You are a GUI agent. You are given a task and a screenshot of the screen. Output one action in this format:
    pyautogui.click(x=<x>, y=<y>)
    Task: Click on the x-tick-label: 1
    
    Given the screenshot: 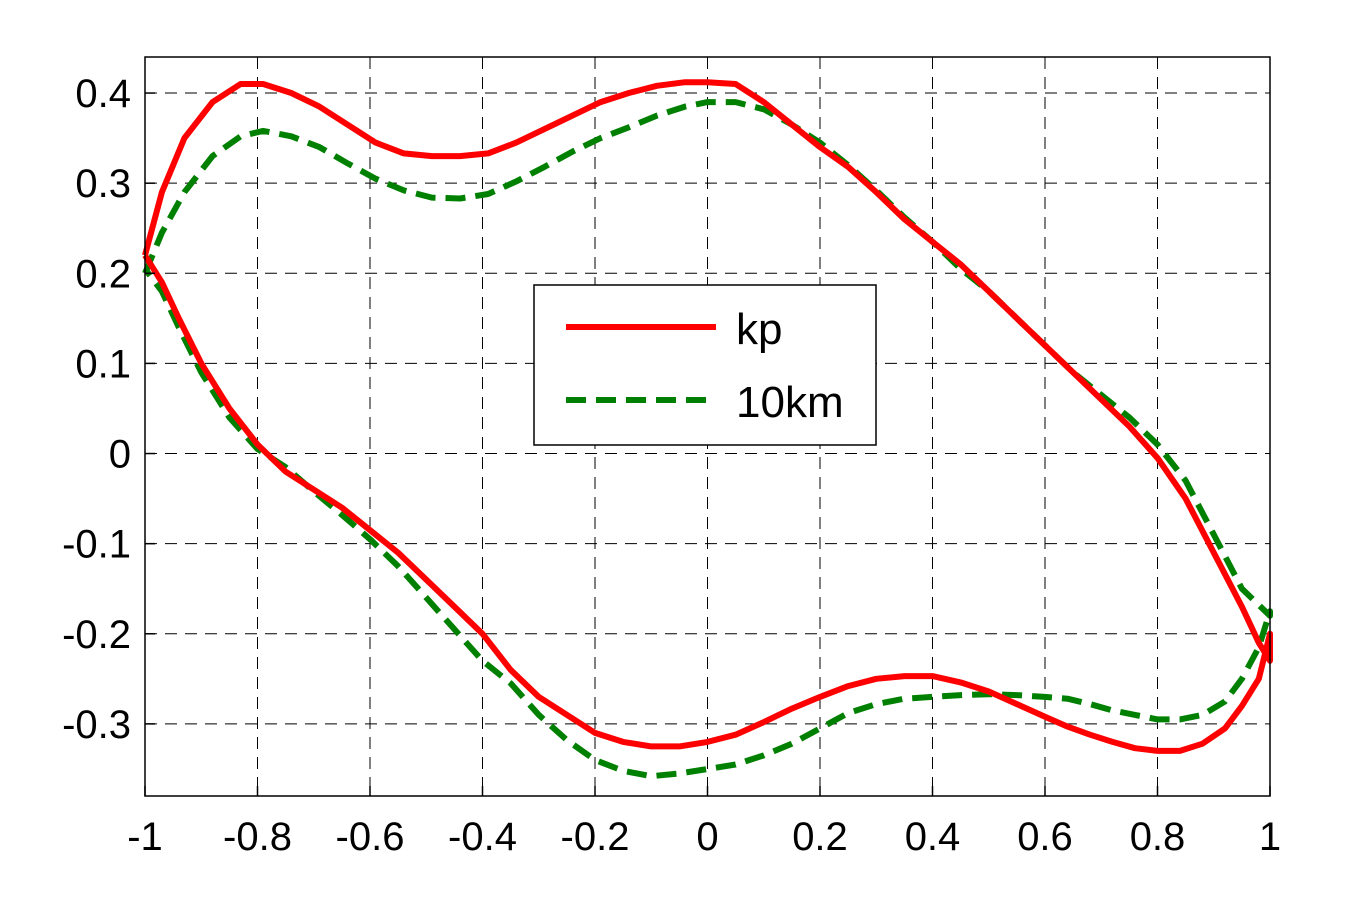 What is the action you would take?
    pyautogui.click(x=1270, y=837)
    